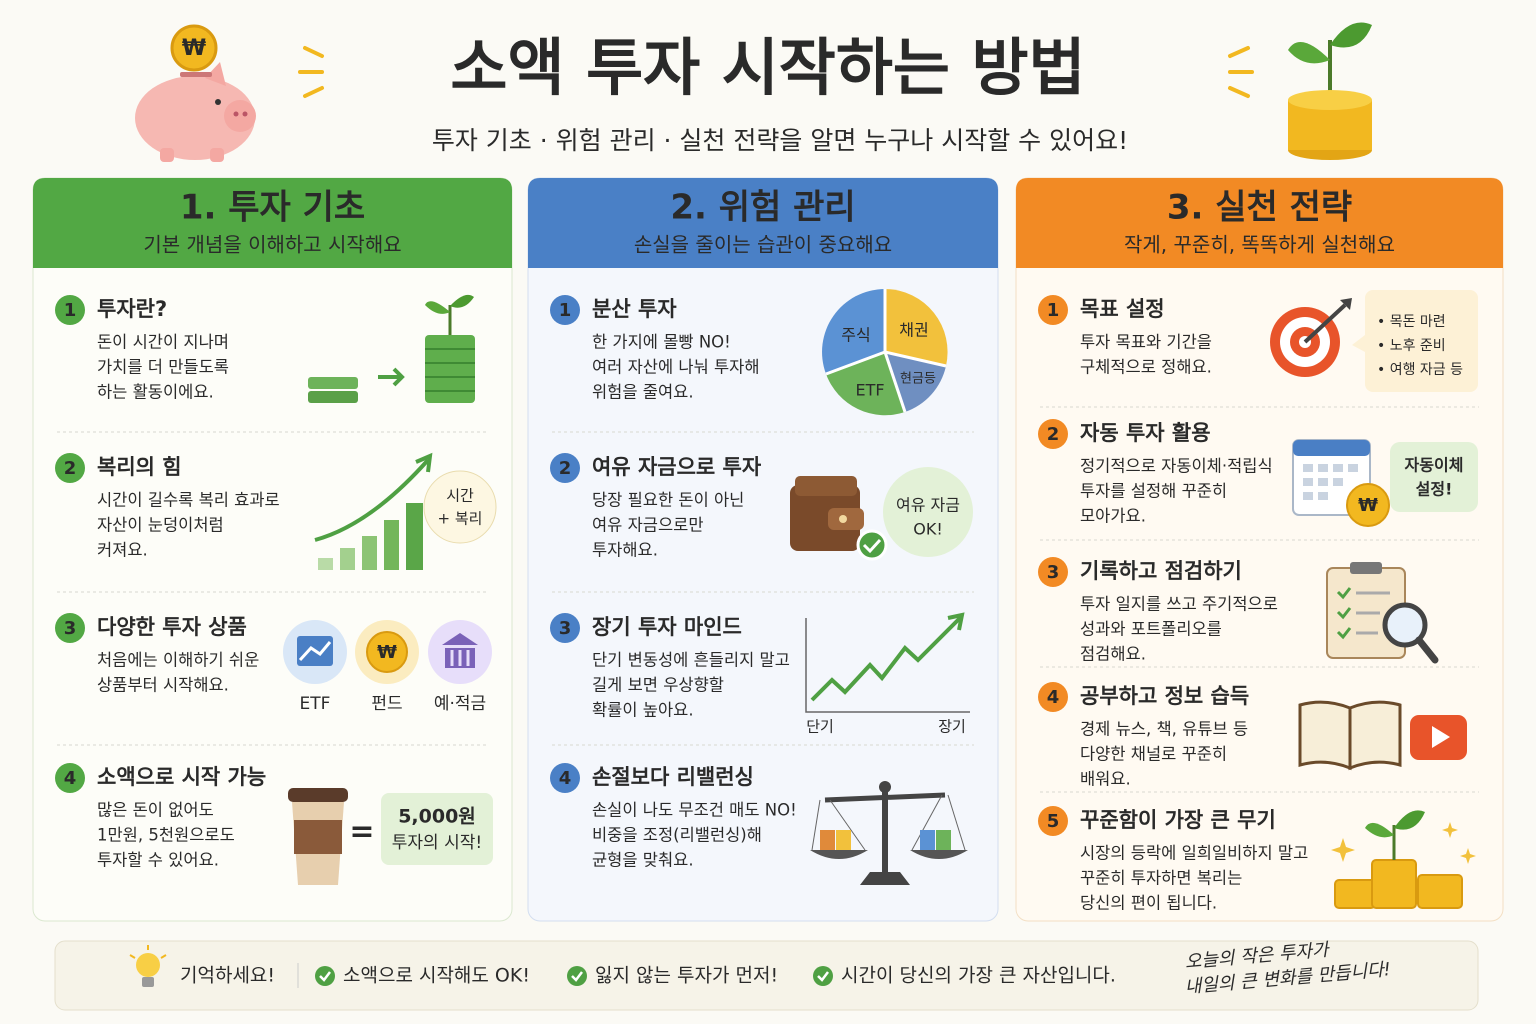 This screenshot has height=1024, width=1536. I want to click on plant-coins-part, so click(1309, 53).